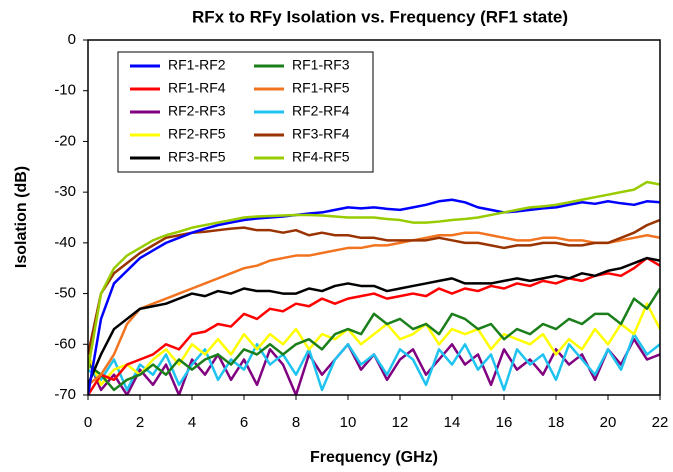 This screenshot has height=472, width=673. What do you see at coordinates (72, 39) in the screenshot?
I see `y-tick-label: 0` at bounding box center [72, 39].